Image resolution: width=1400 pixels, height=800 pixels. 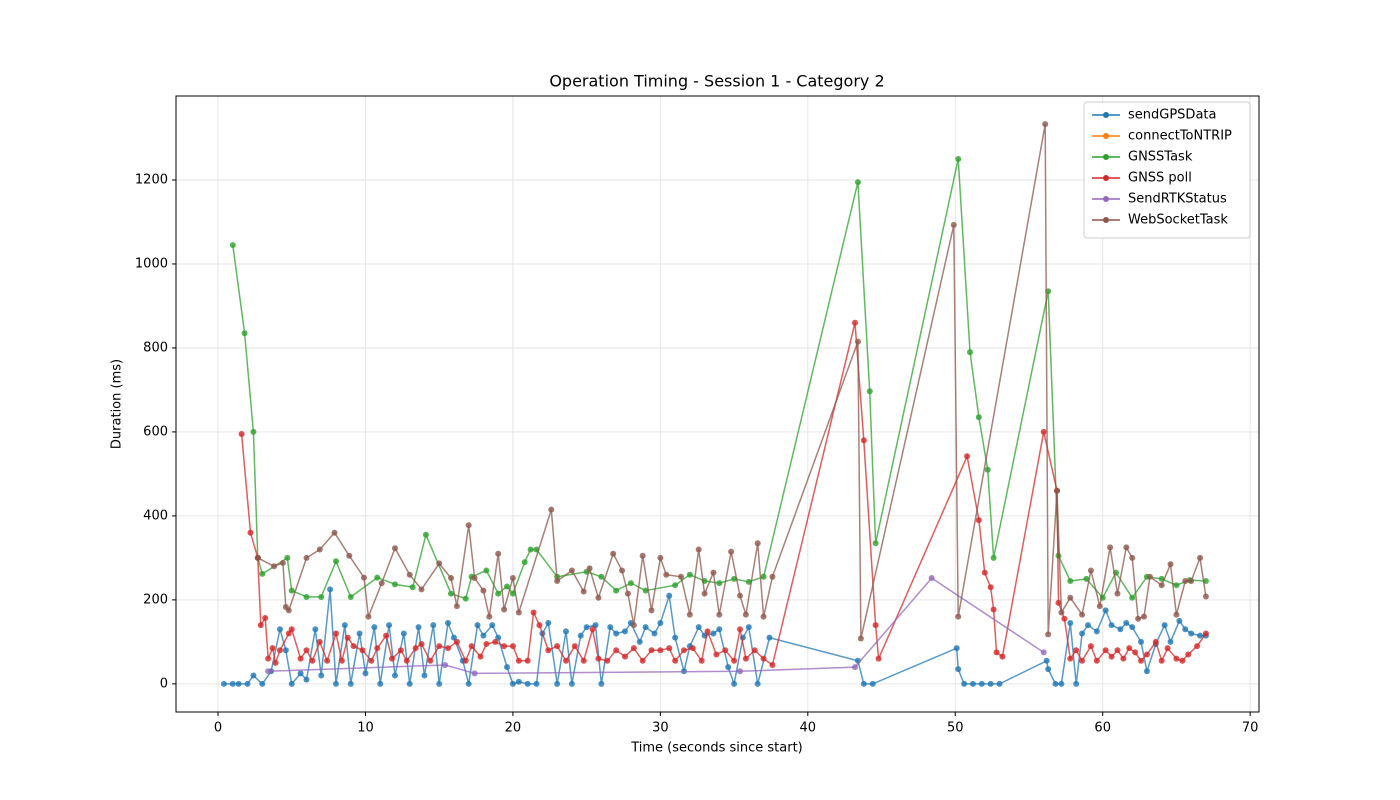 I want to click on legend-marker, so click(x=1106, y=157).